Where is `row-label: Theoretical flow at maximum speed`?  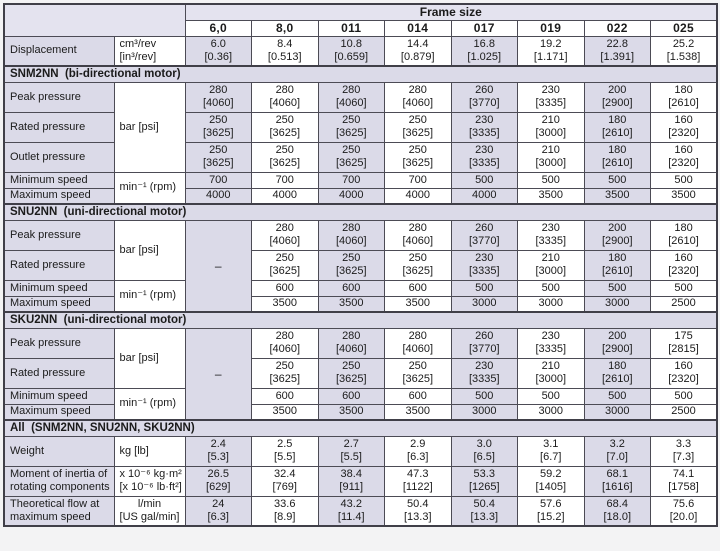
row-label: Theoretical flow at maximum speed is located at coordinates (59, 511).